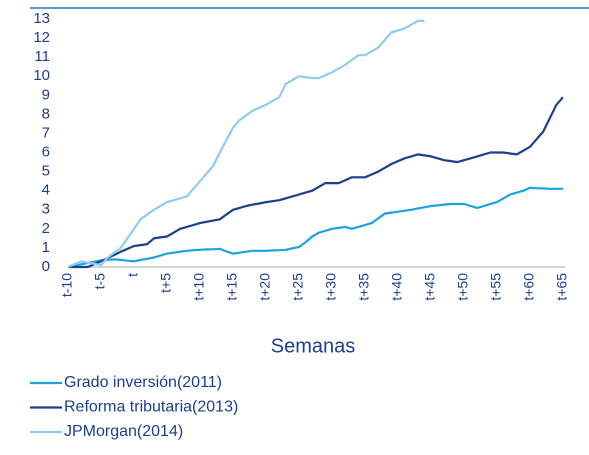 The height and width of the screenshot is (455, 589). What do you see at coordinates (364, 287) in the screenshot?
I see `x-tick-label: t+35` at bounding box center [364, 287].